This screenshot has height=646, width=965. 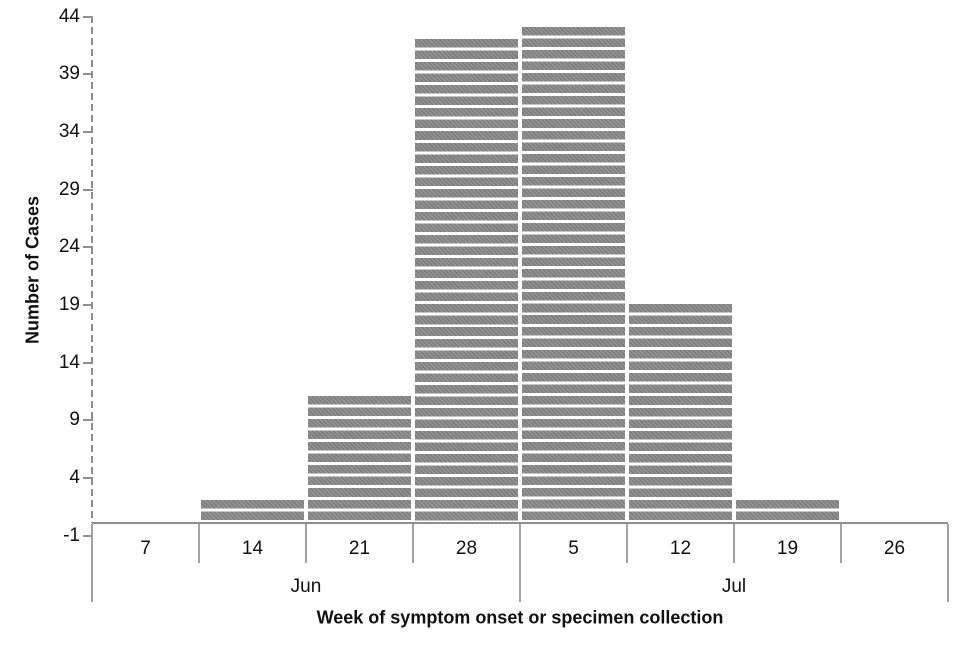 I want to click on x-week-label: 26, so click(x=894, y=548).